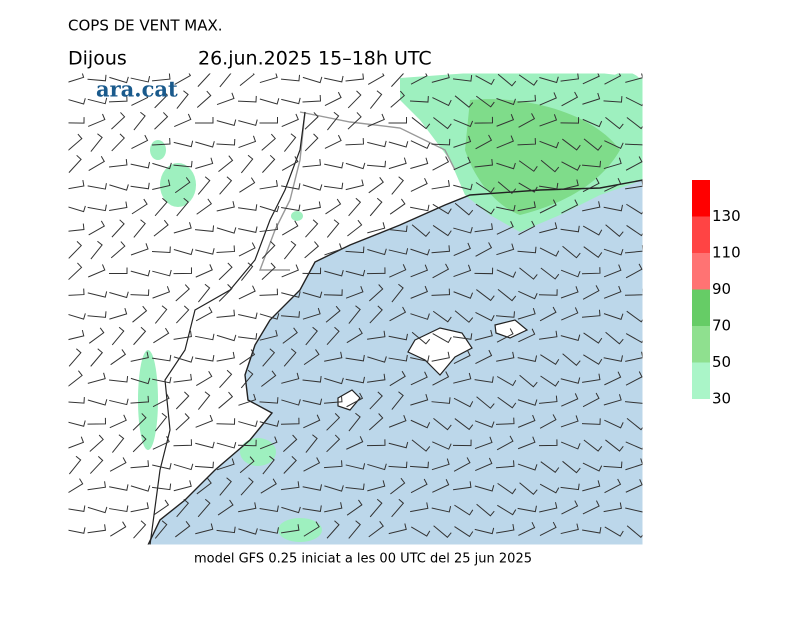  What do you see at coordinates (145, 26) in the screenshot?
I see `title: COPS DE VENT MAX.` at bounding box center [145, 26].